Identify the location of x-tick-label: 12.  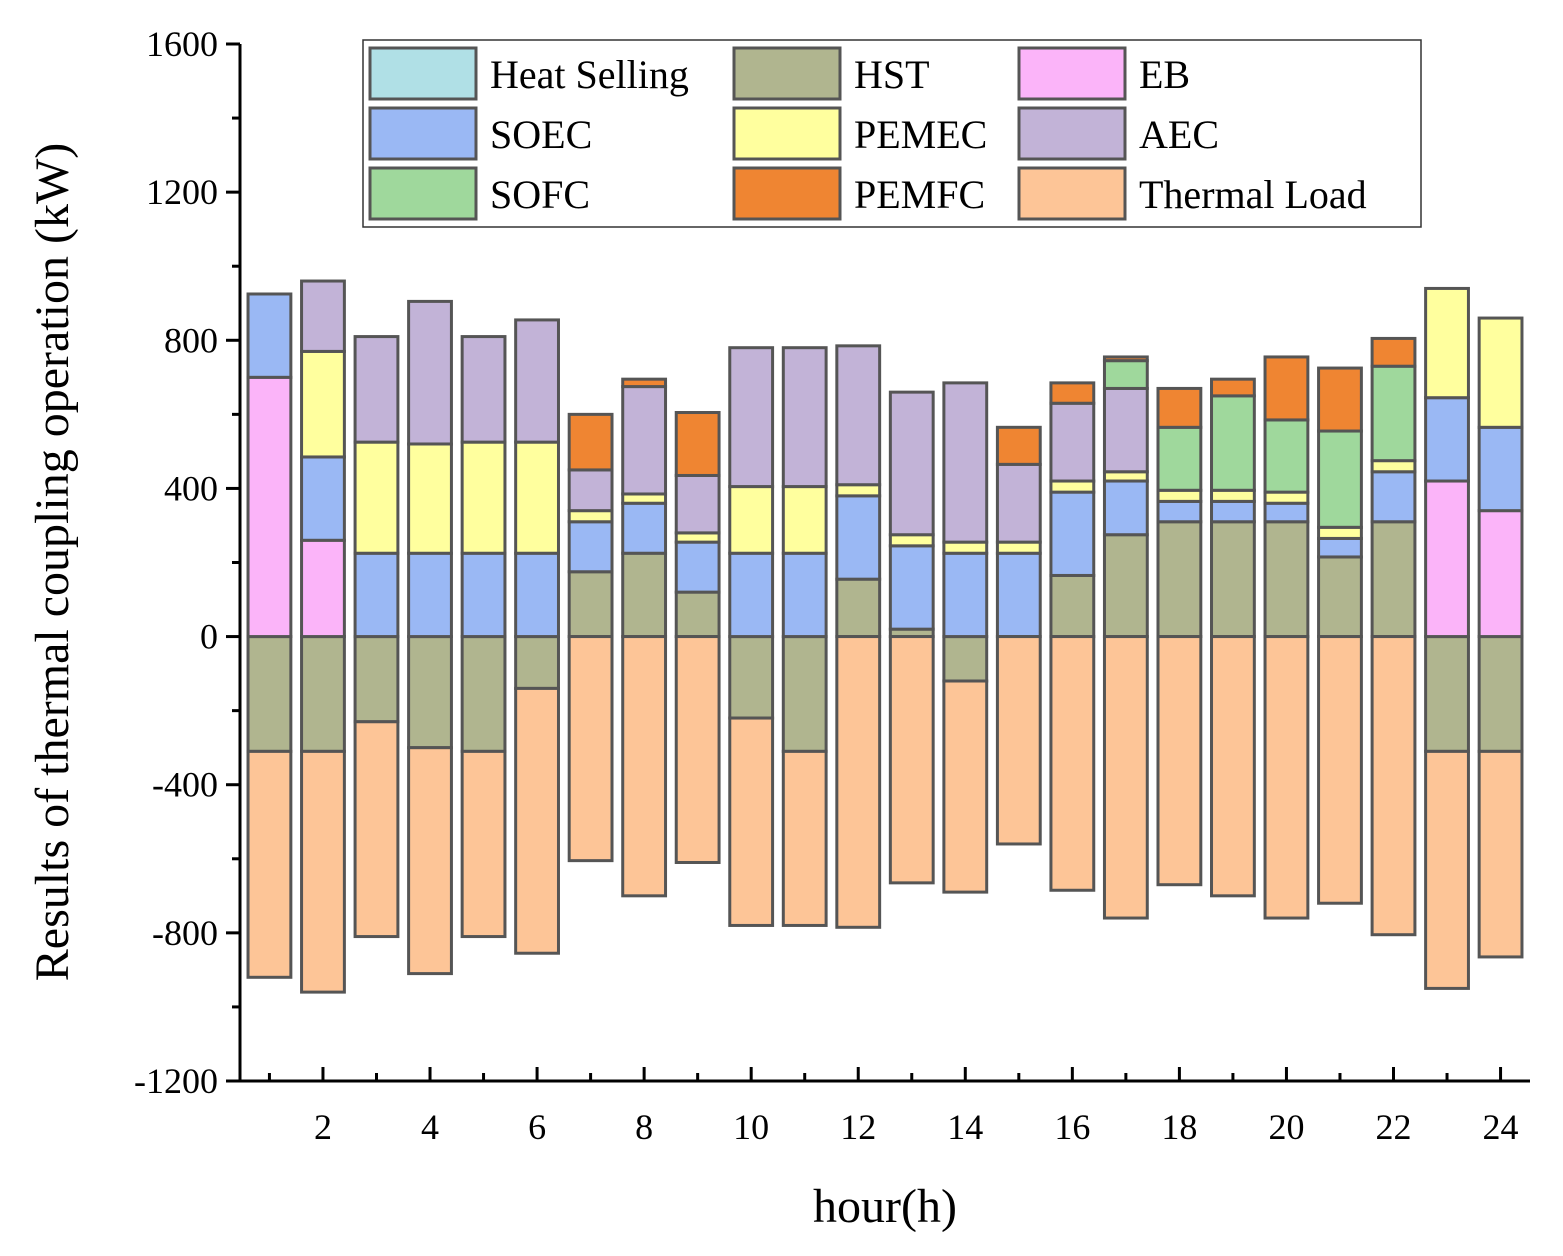
(858, 1127).